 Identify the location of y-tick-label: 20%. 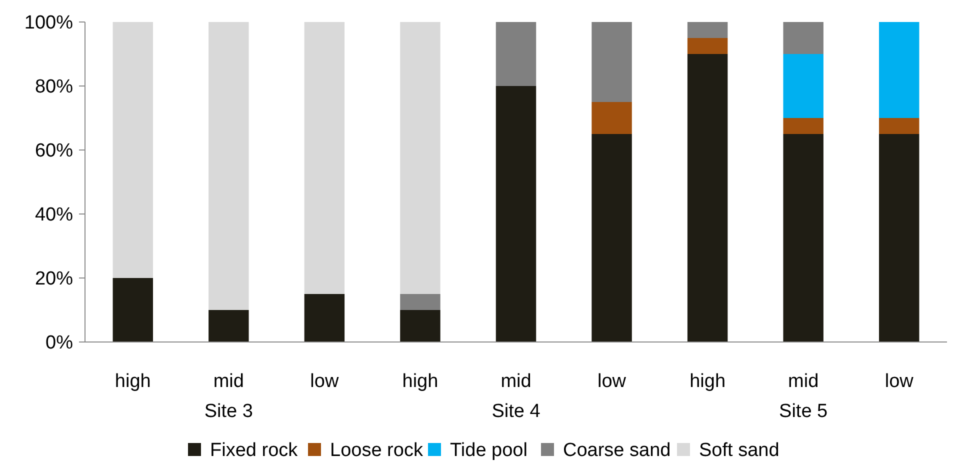
(54, 279).